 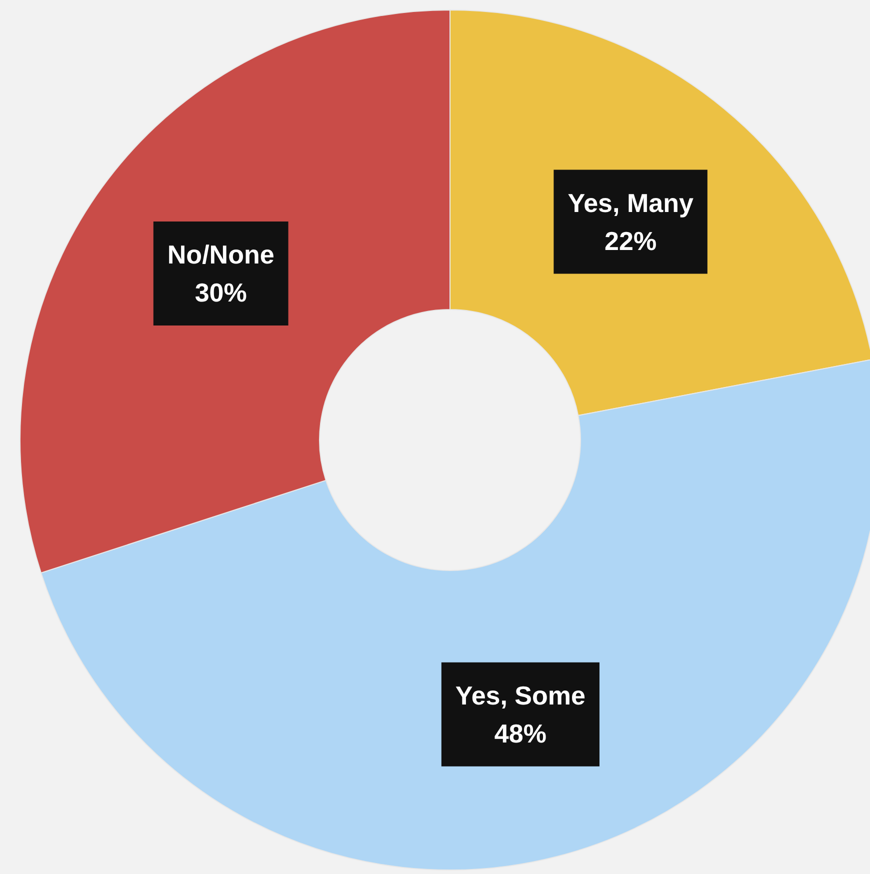 What do you see at coordinates (520, 695) in the screenshot?
I see `slice-label: Yes, Some` at bounding box center [520, 695].